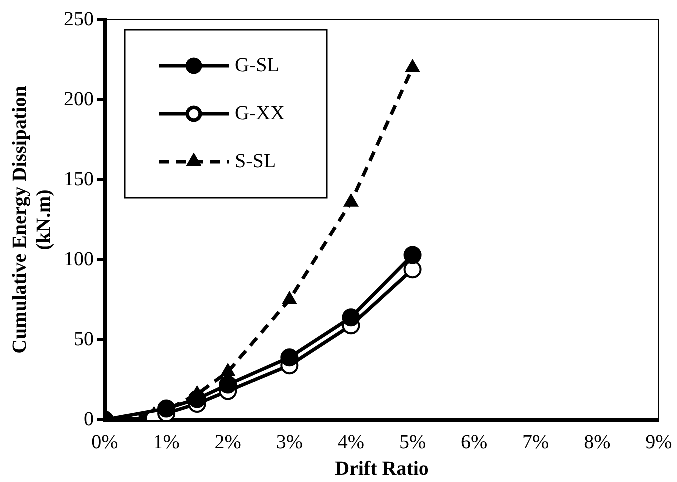 The height and width of the screenshot is (482, 677). I want to click on x-tick-label: 2%, so click(228, 442).